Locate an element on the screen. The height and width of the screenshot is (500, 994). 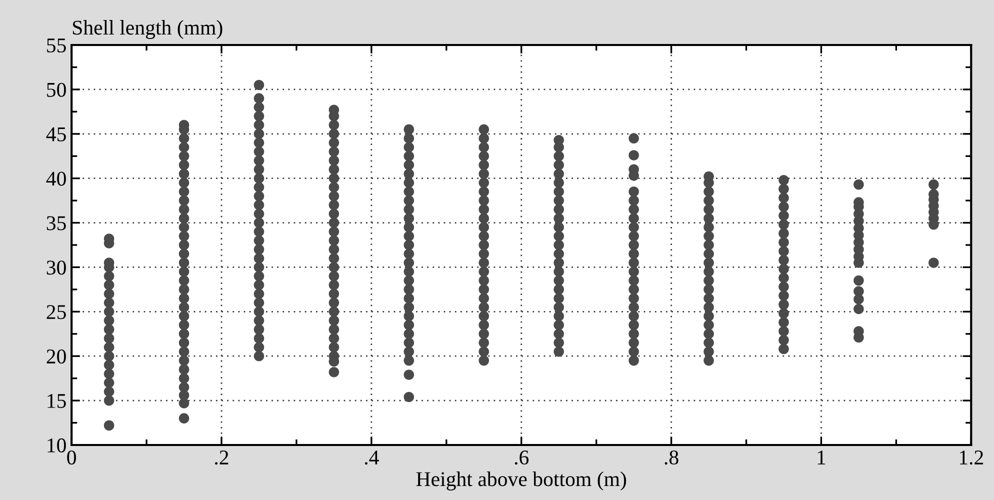
x-tick-label: .8 is located at coordinates (671, 457).